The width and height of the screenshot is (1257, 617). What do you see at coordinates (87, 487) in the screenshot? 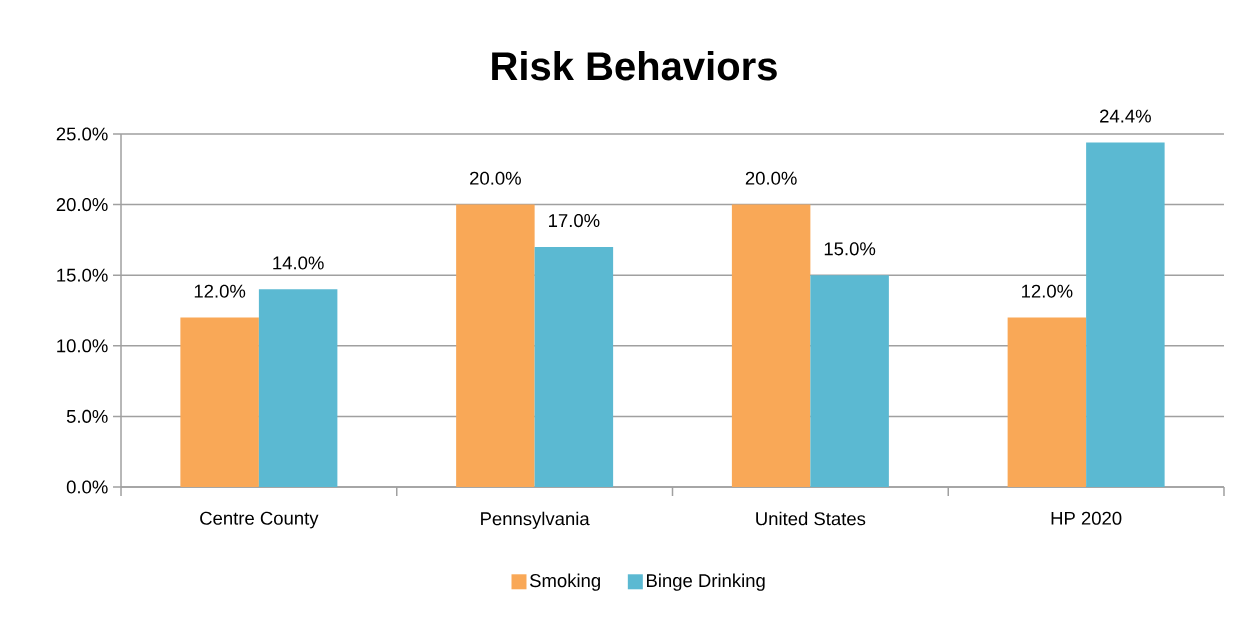
I see `y-tick-label: 0.0%` at bounding box center [87, 487].